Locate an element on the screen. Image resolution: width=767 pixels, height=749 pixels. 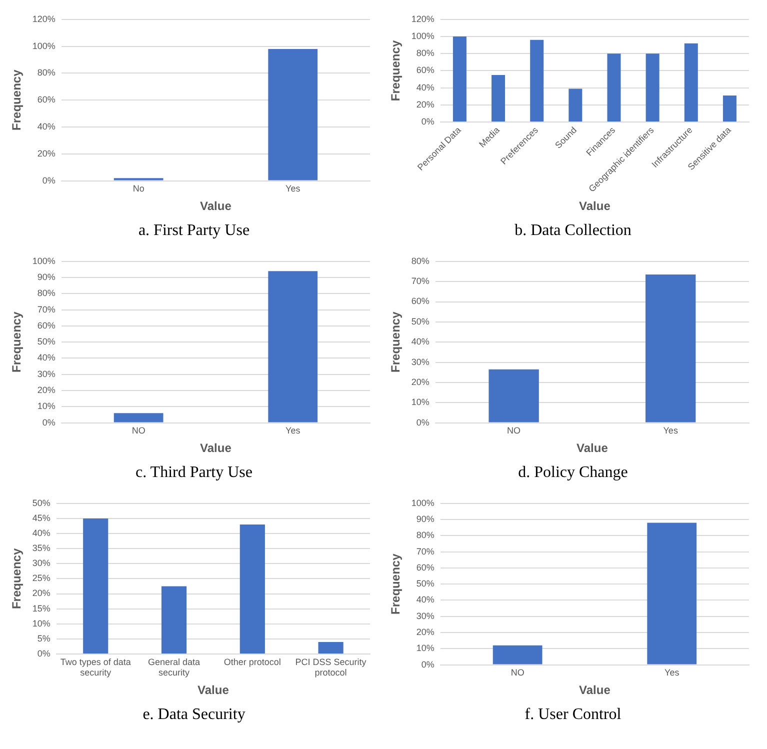
text: f. User Control is located at coordinates (573, 715).